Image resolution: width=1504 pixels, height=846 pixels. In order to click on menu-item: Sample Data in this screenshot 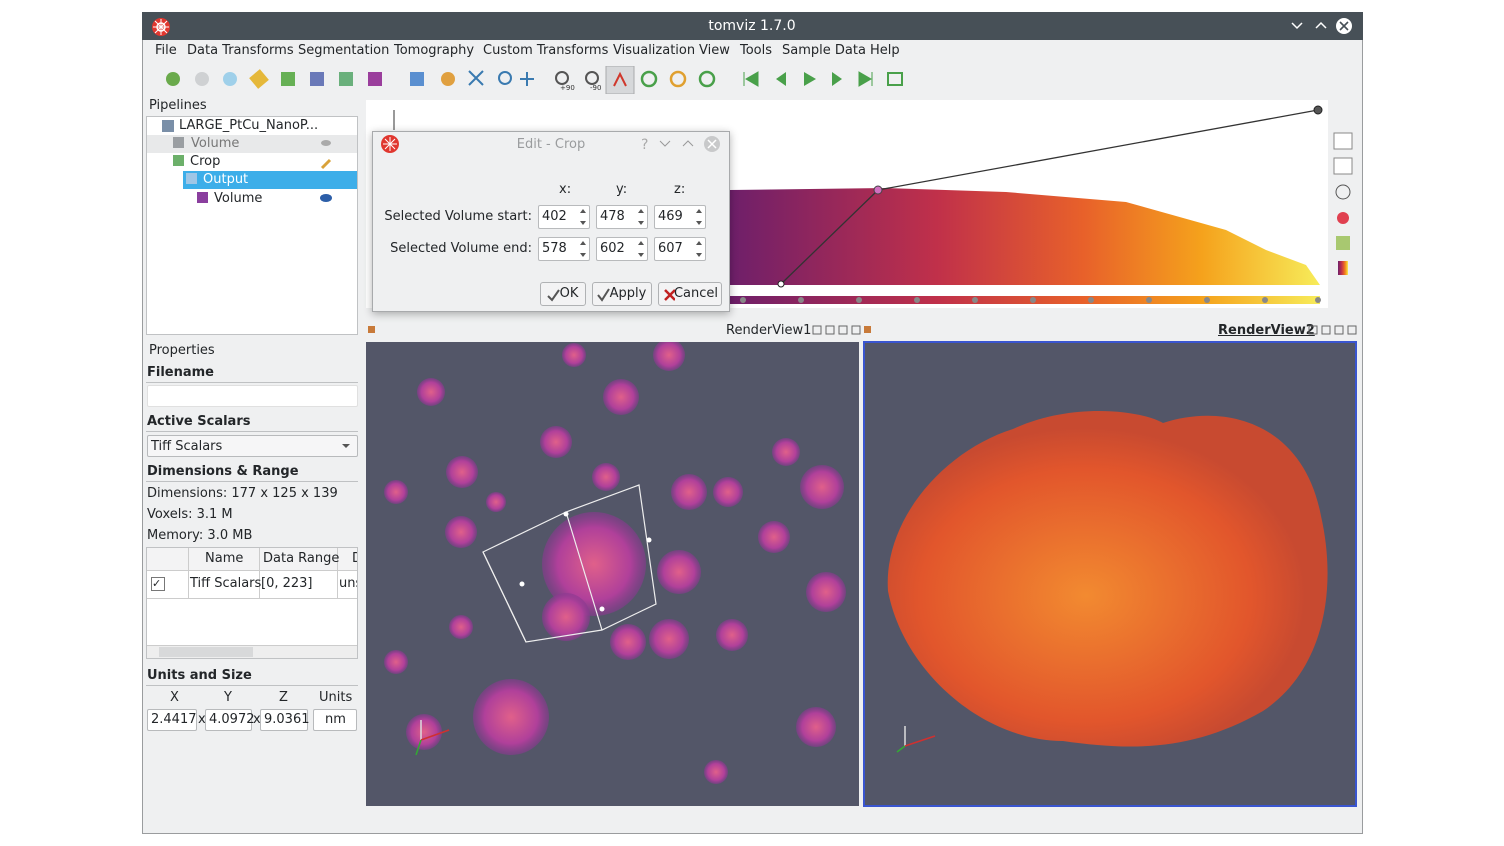, I will do `click(824, 50)`.